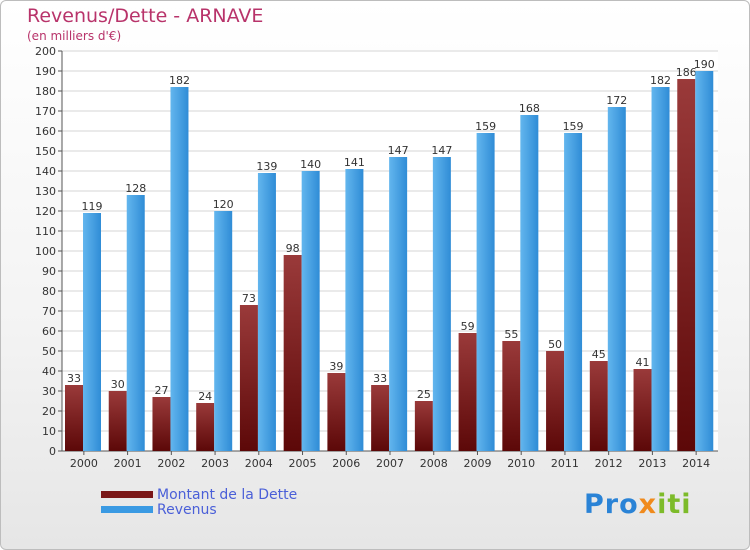 The height and width of the screenshot is (550, 750). What do you see at coordinates (187, 509) in the screenshot?
I see `legend-label-revenus: Revenus` at bounding box center [187, 509].